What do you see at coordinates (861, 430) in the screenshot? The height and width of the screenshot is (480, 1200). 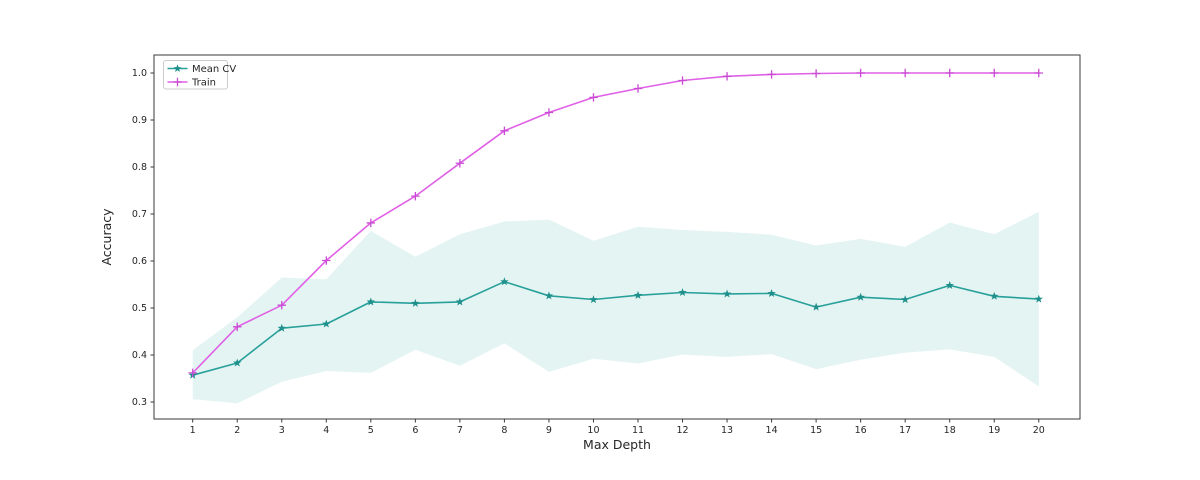 I see `x-tick-label: 16` at bounding box center [861, 430].